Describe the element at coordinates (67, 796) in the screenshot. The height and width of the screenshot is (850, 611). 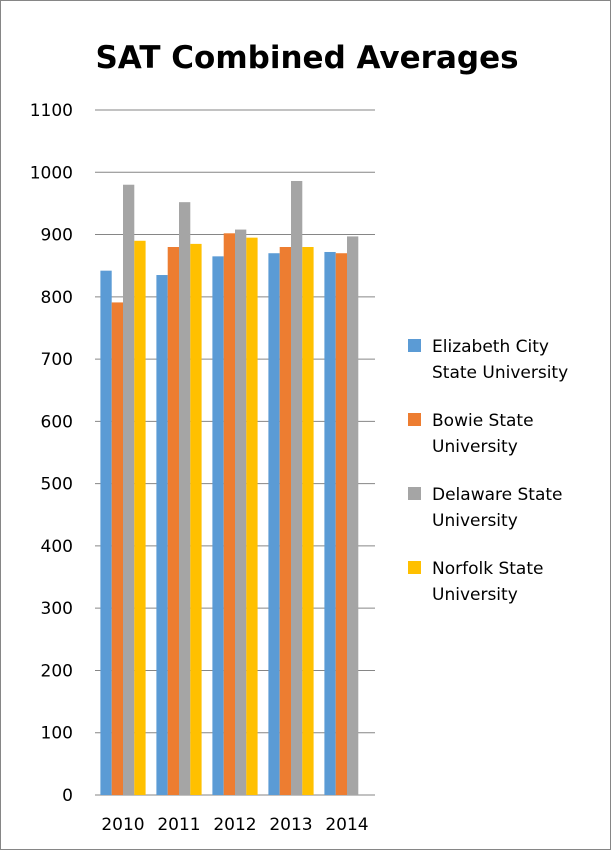
I see `y-tick-label: 0` at that location.